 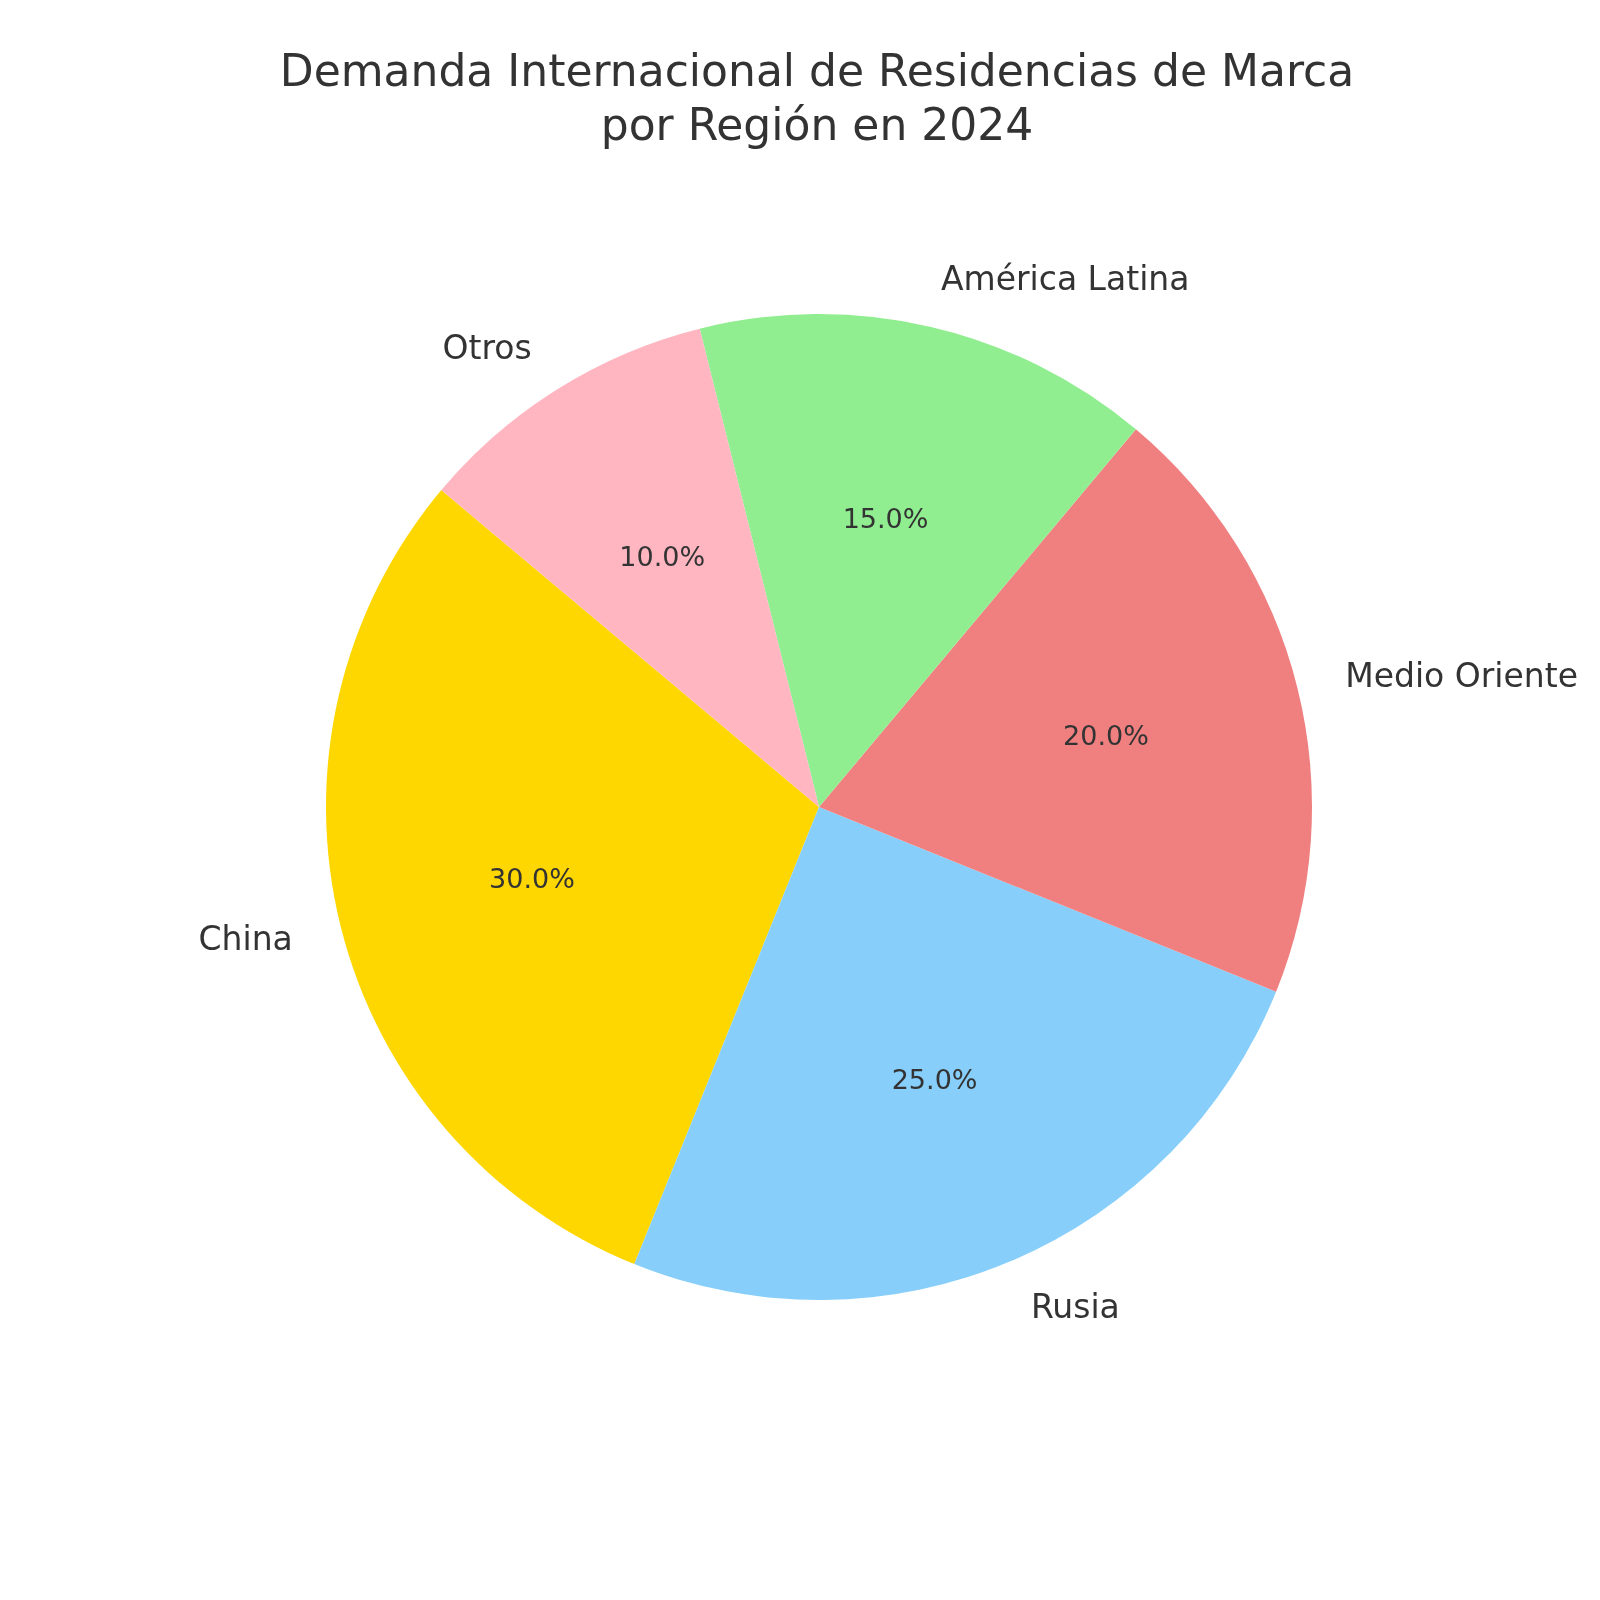 I want to click on data-label: 20.0%, so click(x=1106, y=735).